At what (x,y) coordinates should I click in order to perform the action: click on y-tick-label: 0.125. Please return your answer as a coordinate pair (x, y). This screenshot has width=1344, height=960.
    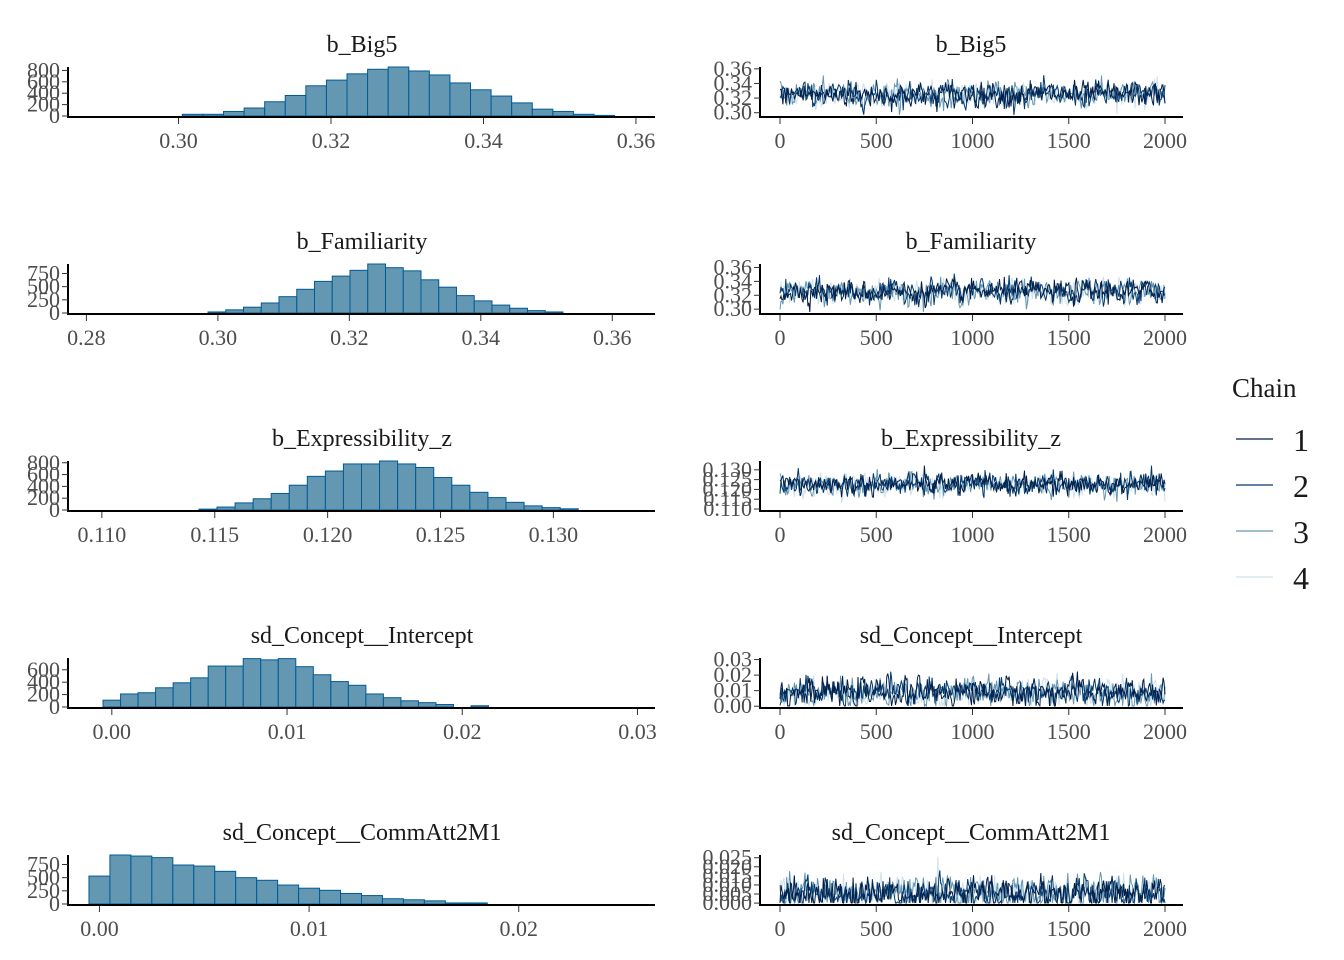
    Looking at the image, I should click on (728, 479).